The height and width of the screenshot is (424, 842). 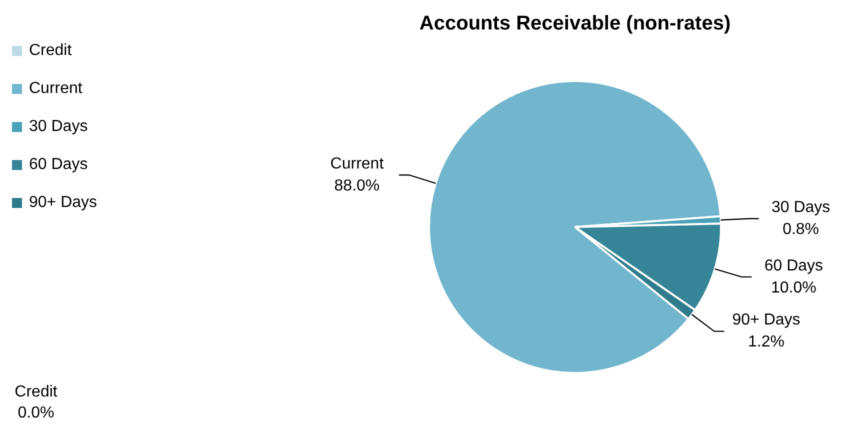 I want to click on data-label: 88.0%, so click(x=357, y=185).